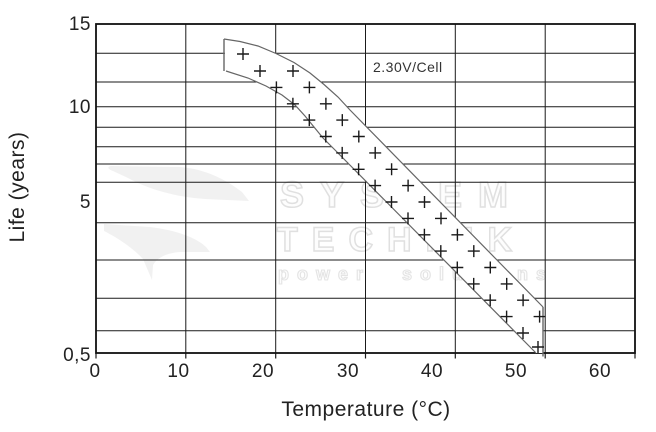  I want to click on swoosh-logo-icon, so click(177, 223).